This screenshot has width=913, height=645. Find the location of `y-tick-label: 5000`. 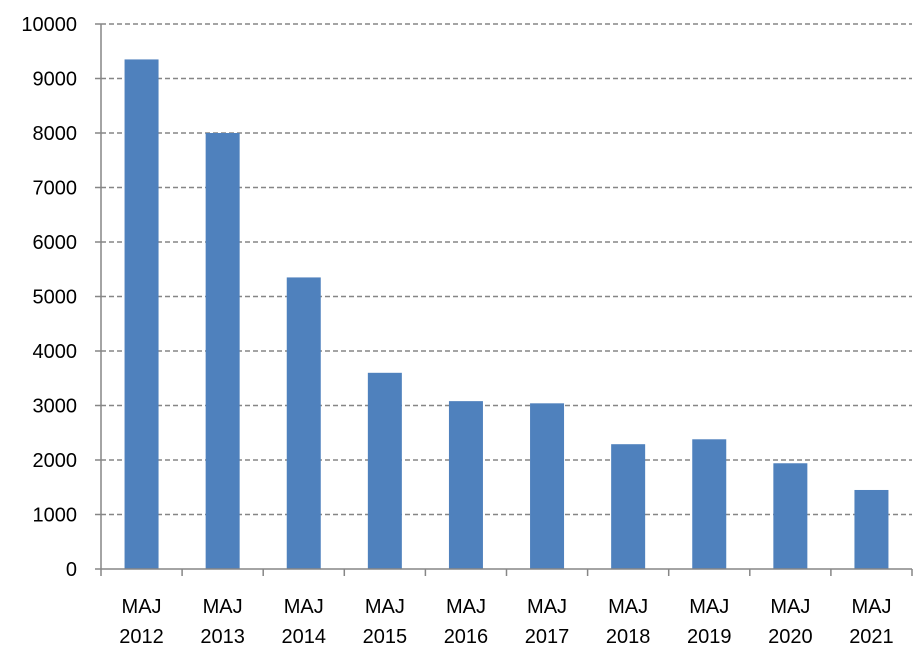

y-tick-label: 5000 is located at coordinates (55, 298).